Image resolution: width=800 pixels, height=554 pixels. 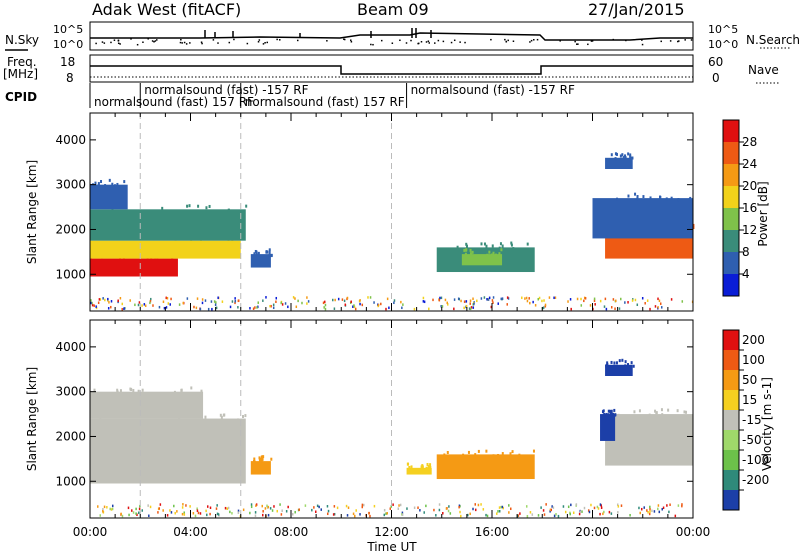 What do you see at coordinates (749, 380) in the screenshot?
I see `velocity-colorbar-tick-label: 50` at bounding box center [749, 380].